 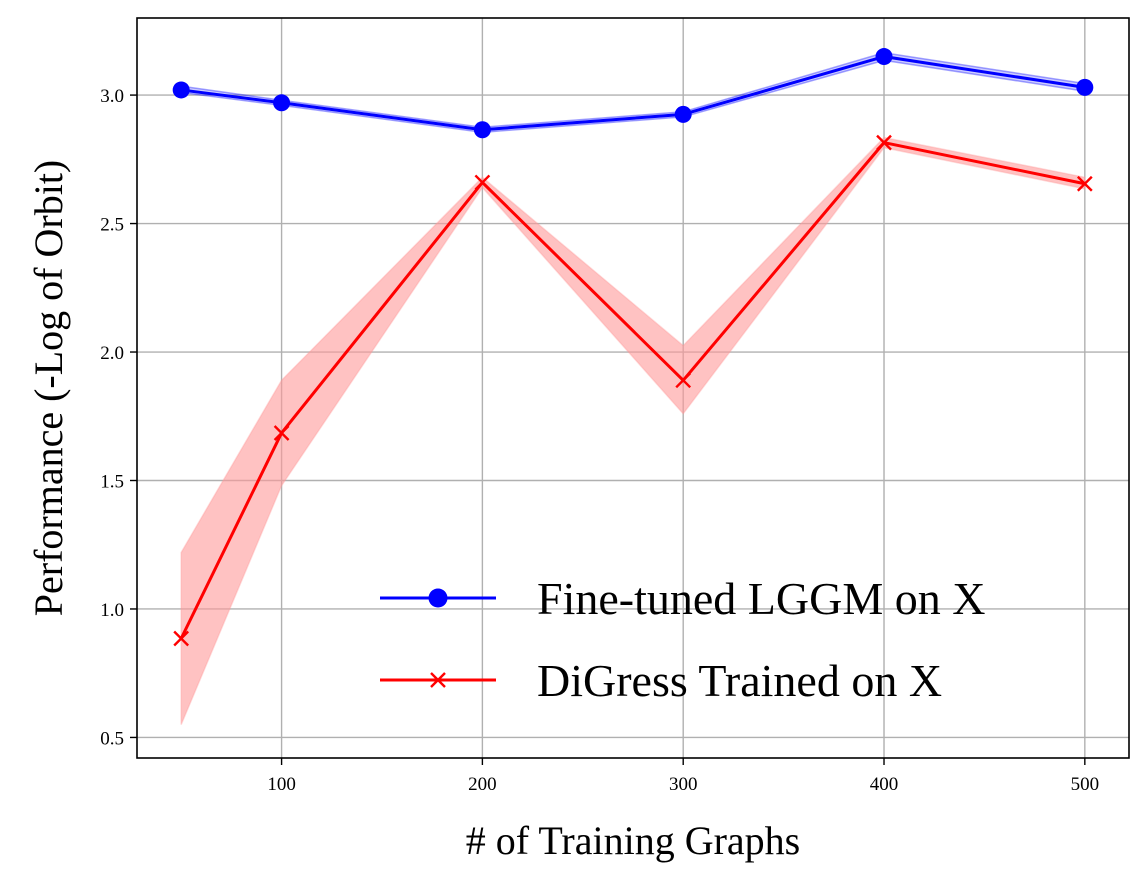 I want to click on x-axis-ticks: 100 200 300 400 500, so click(x=683, y=776).